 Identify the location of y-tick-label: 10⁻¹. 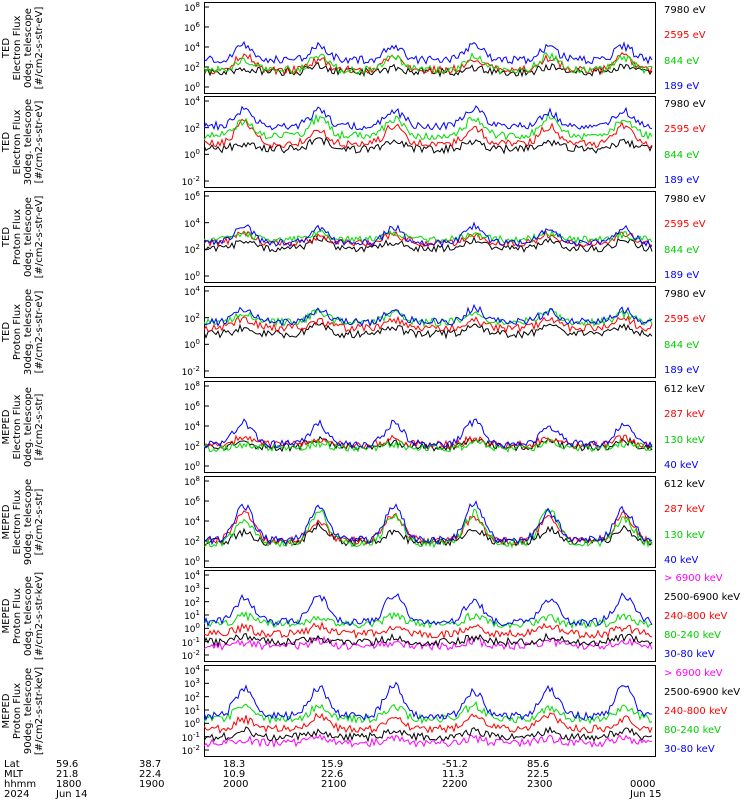
(190, 642).